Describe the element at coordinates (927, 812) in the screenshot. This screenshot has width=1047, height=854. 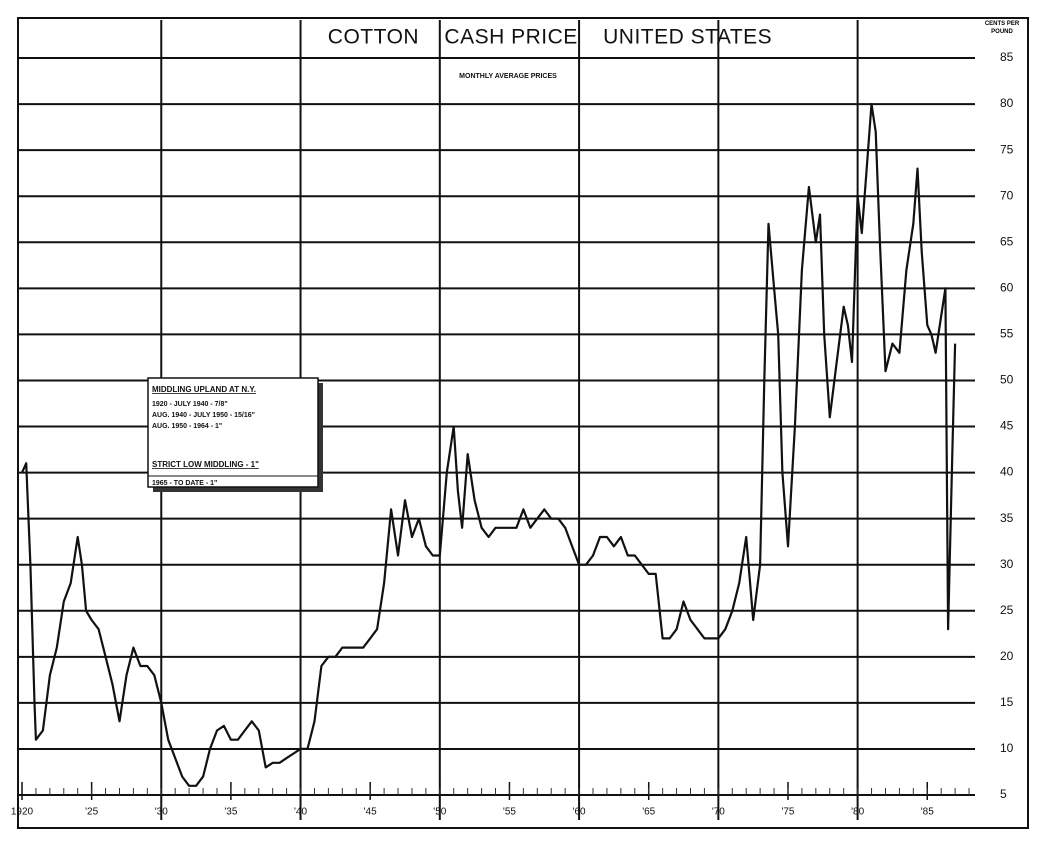
I see `x-tick-label: '85` at that location.